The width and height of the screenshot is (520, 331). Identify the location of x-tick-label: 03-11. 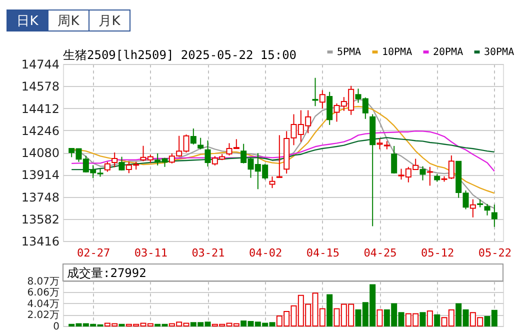
(151, 253).